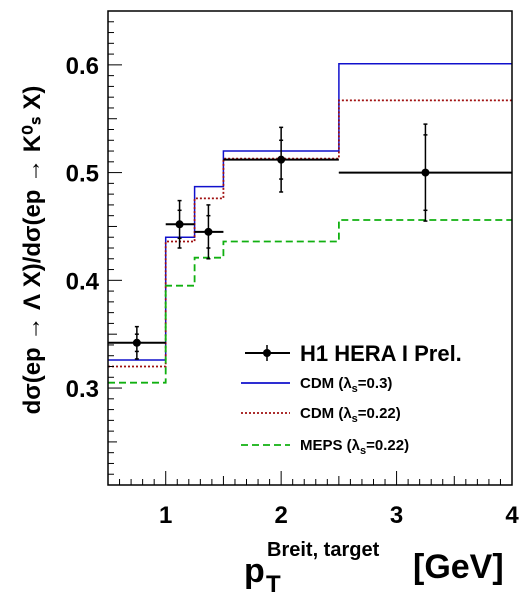 This screenshot has width=529, height=603. I want to click on y-tick-label-2: 0.5, so click(82, 174).